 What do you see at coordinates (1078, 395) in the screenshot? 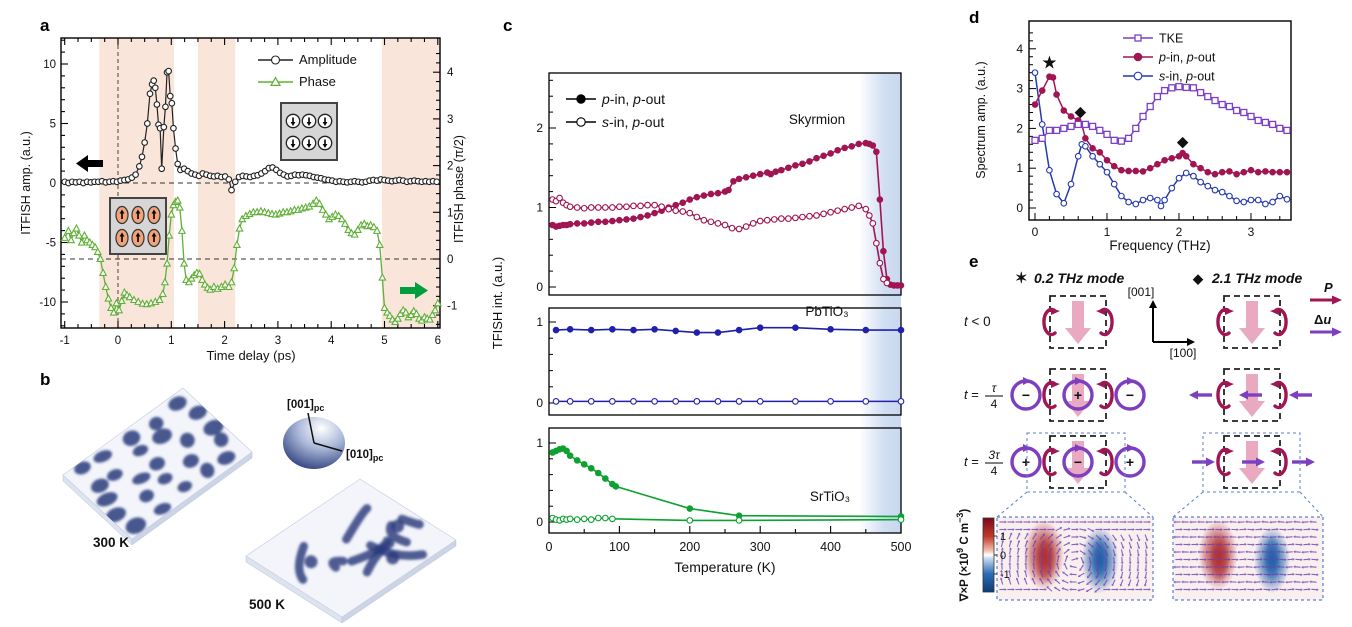
I see `mode-cell-02thz-row2: − − +` at bounding box center [1078, 395].